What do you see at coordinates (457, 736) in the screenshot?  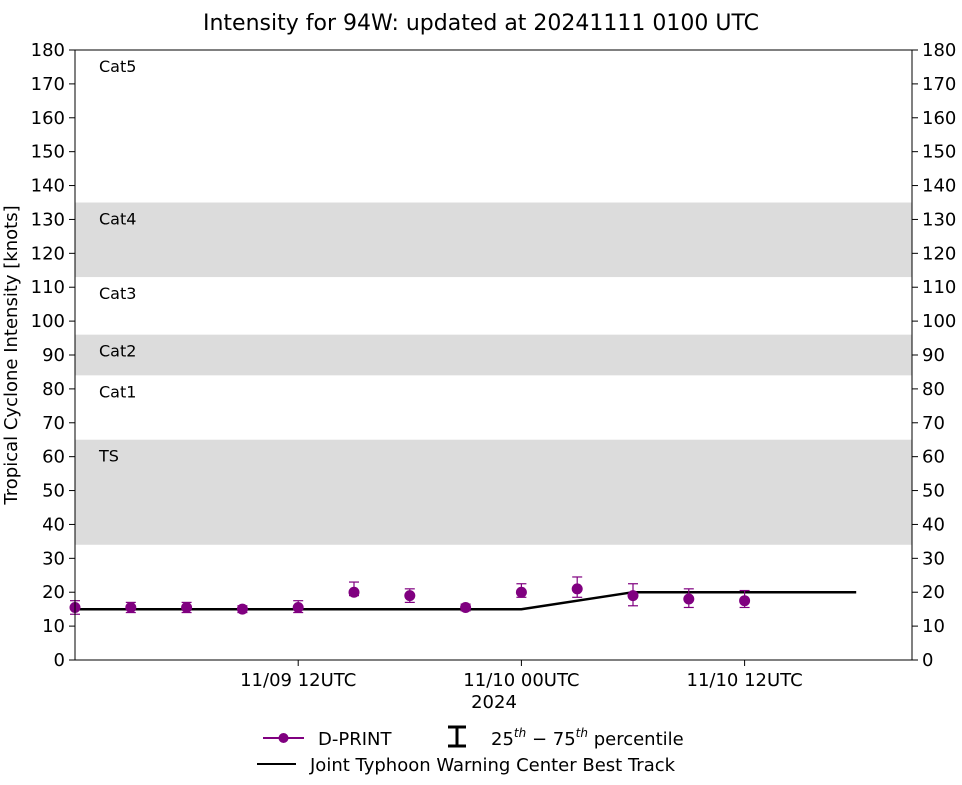 I see `legend-errorbar-icon` at bounding box center [457, 736].